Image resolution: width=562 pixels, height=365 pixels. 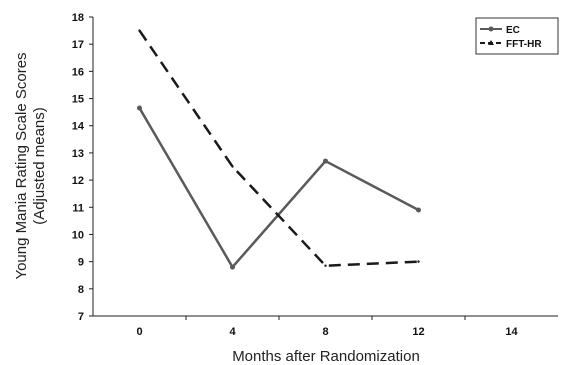 I want to click on x-tick-label: 4, so click(x=232, y=332).